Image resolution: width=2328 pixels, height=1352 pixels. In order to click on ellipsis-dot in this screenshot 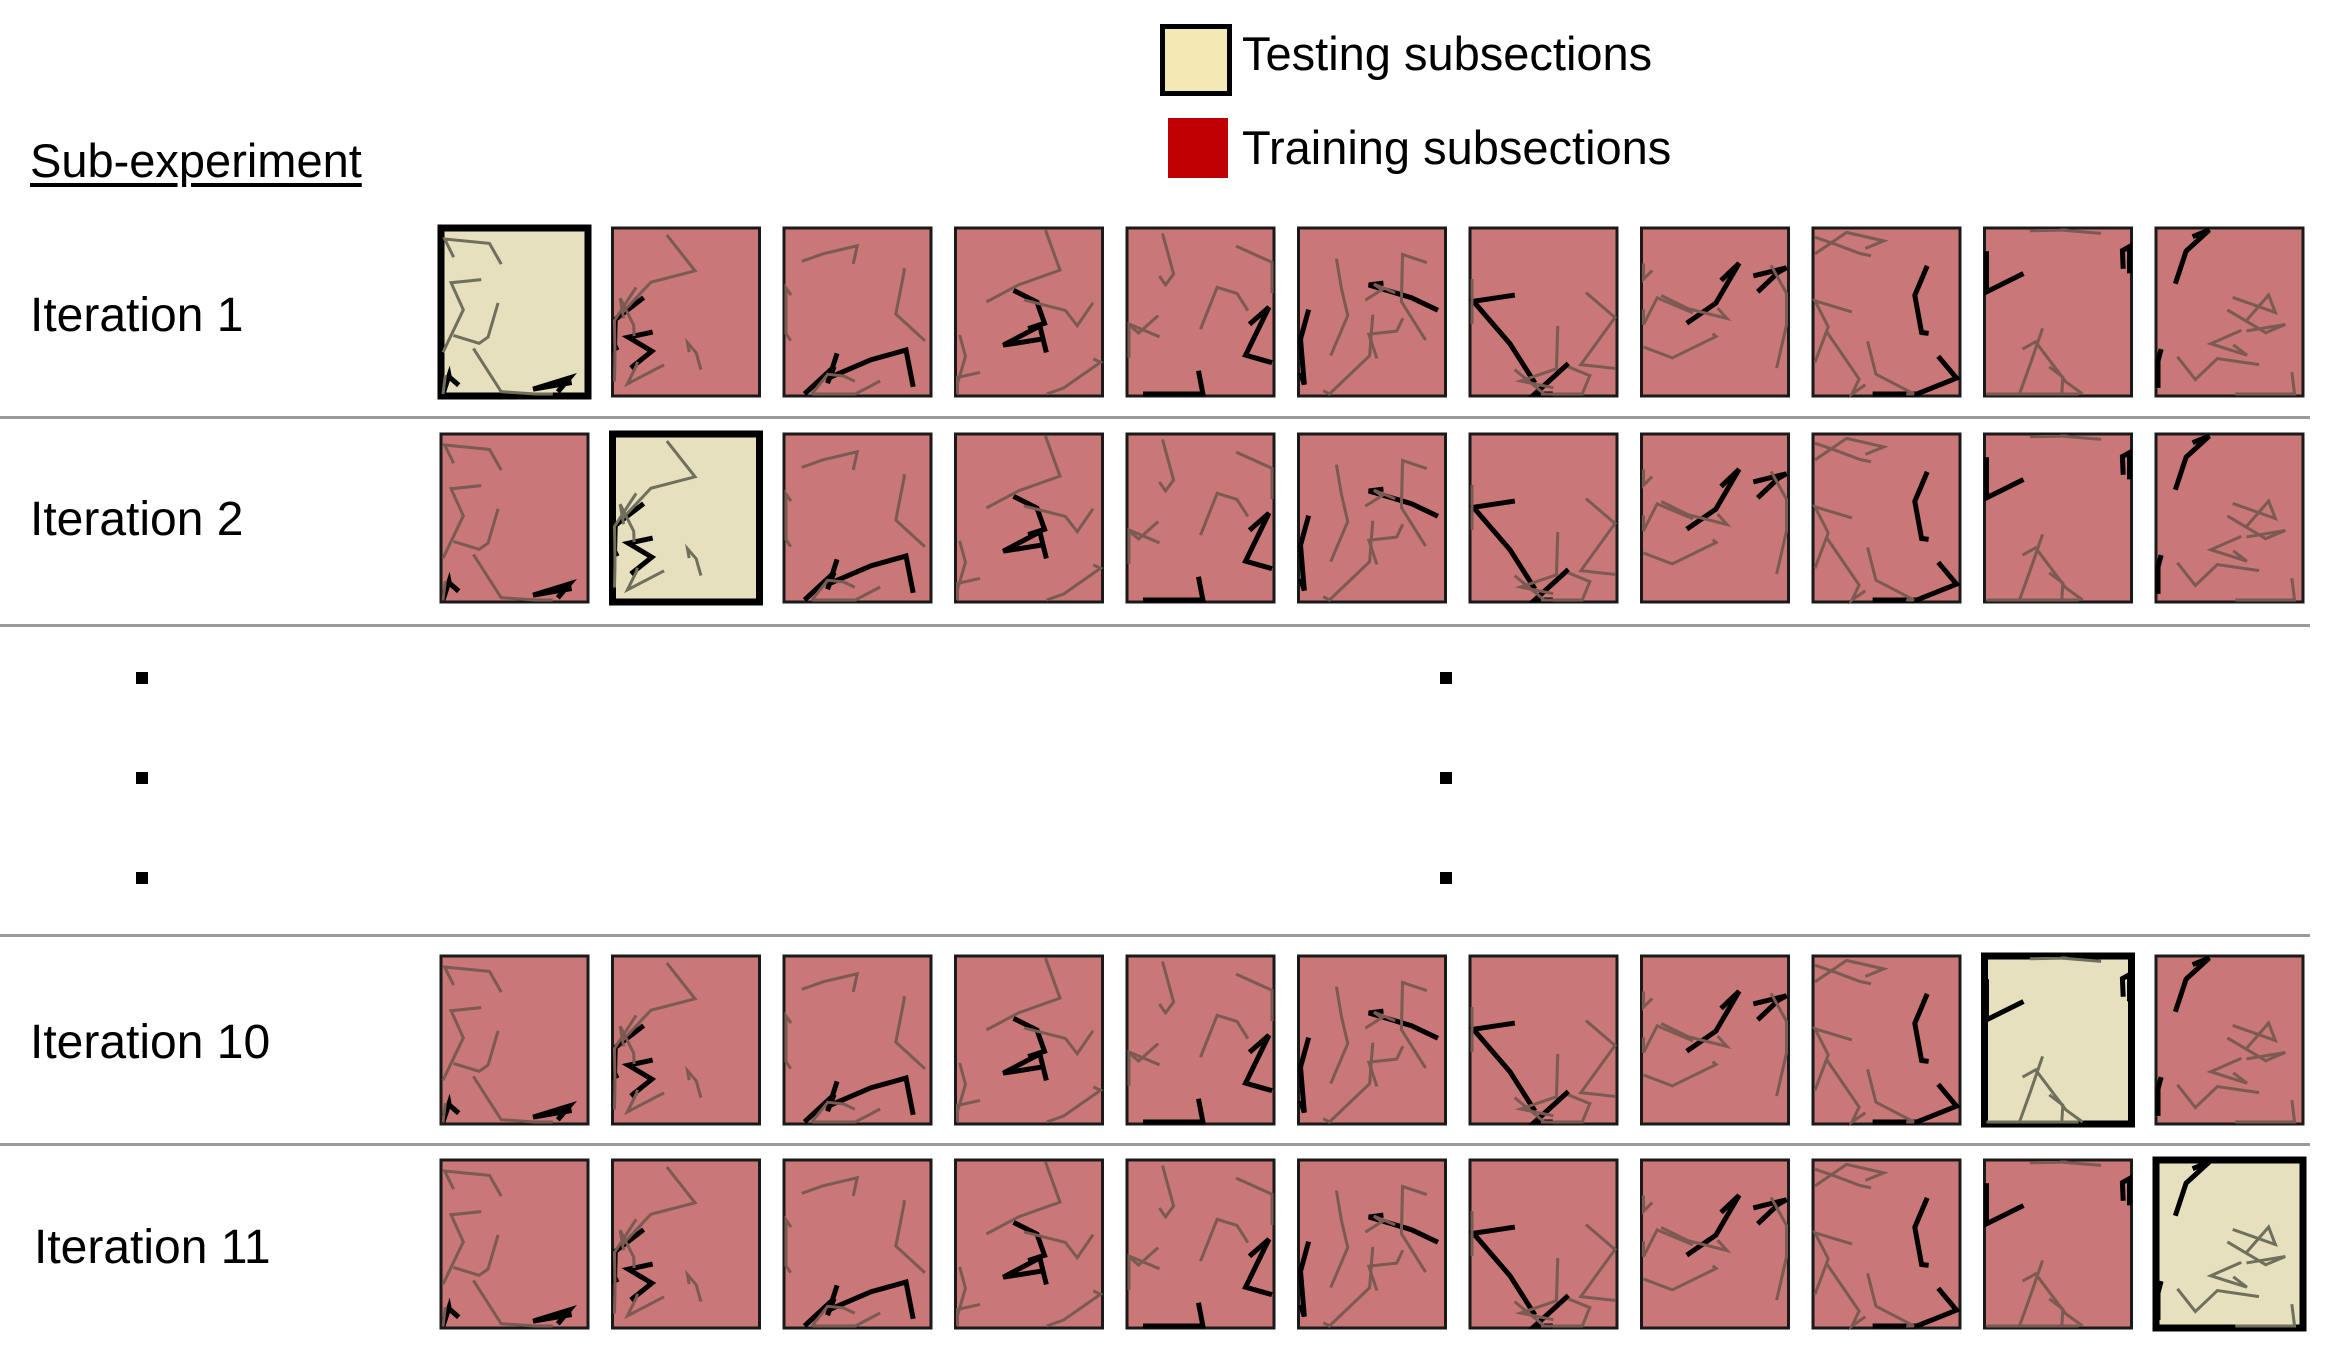, I will do `click(142, 878)`.